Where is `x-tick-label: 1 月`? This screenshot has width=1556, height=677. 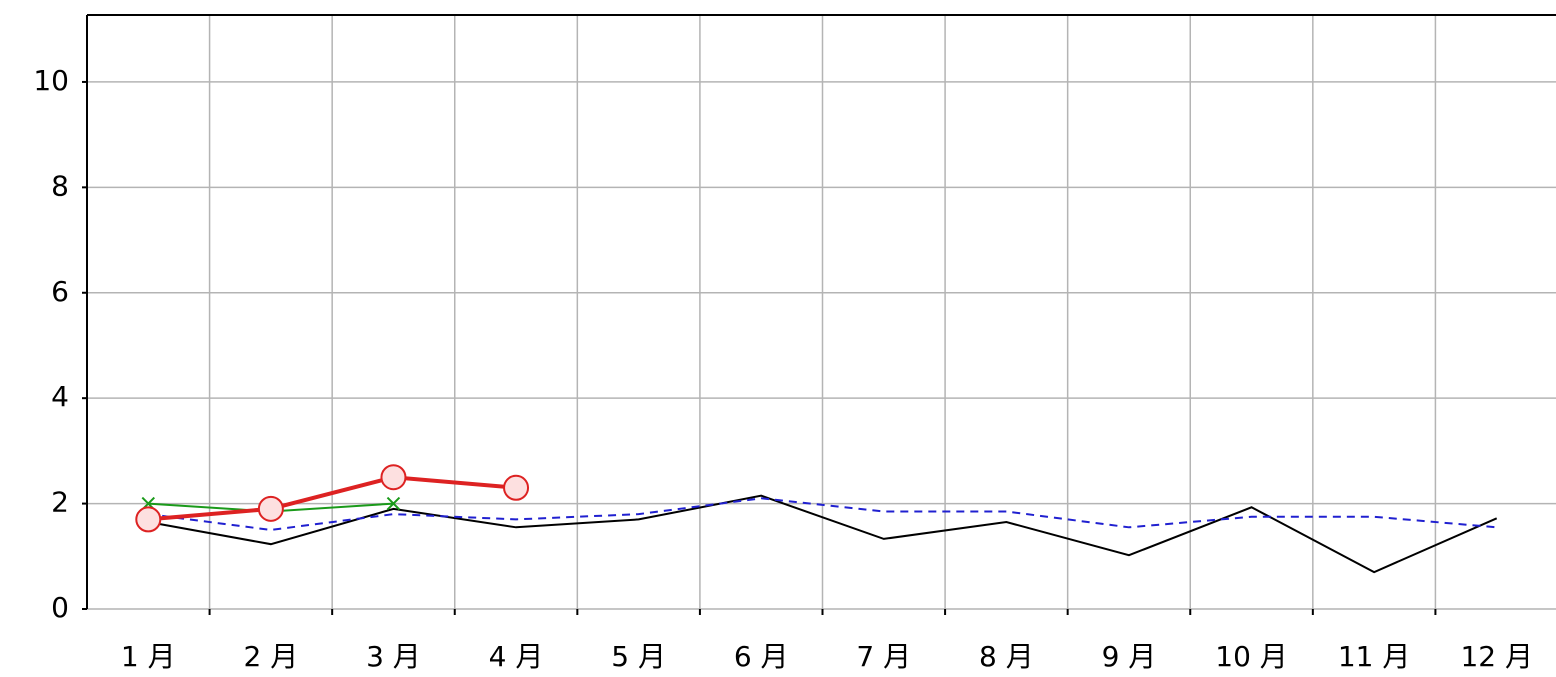 x-tick-label: 1 月 is located at coordinates (148, 656).